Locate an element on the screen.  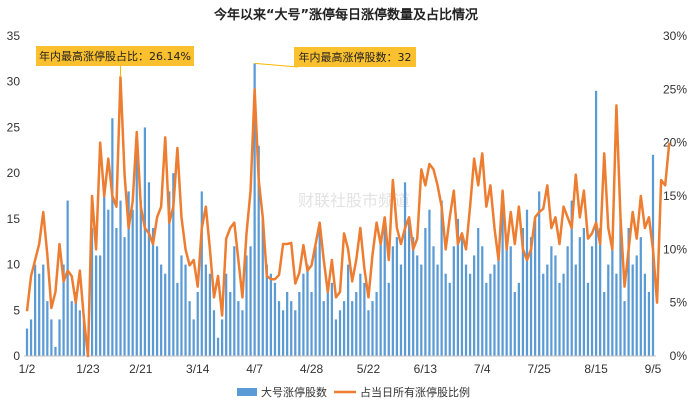
x-tick-label: 4/28 is located at coordinates (312, 369).